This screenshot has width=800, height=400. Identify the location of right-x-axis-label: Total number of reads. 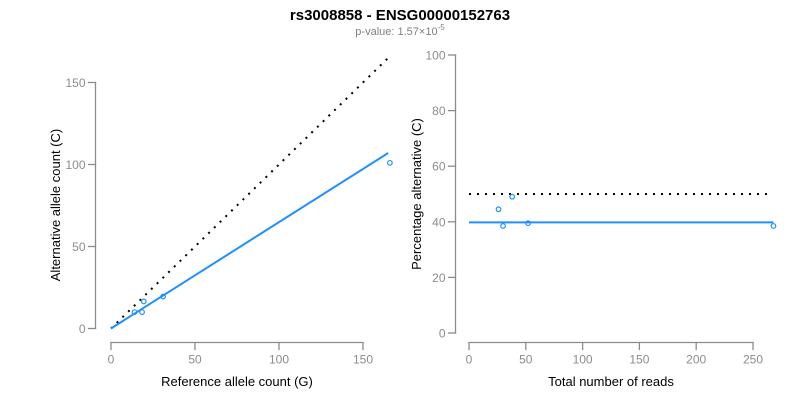
(611, 381).